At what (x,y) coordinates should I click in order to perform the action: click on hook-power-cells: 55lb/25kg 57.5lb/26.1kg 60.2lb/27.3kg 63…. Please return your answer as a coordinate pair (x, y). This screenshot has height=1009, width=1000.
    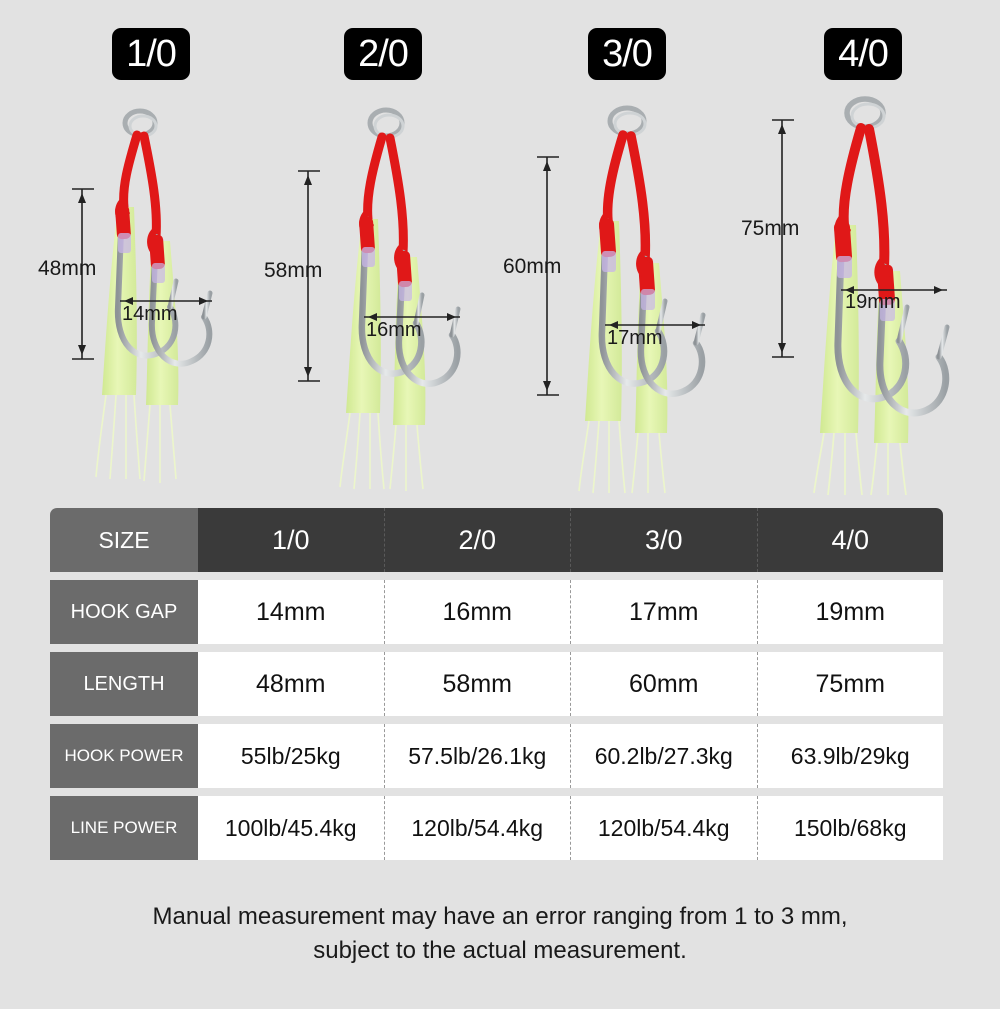
    Looking at the image, I should click on (570, 756).